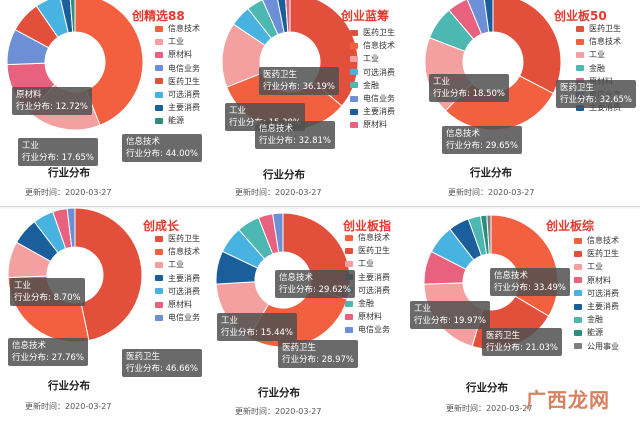 The width and height of the screenshot is (640, 421). Describe the element at coordinates (184, 252) in the screenshot. I see `legend-label: 信息技术` at that location.